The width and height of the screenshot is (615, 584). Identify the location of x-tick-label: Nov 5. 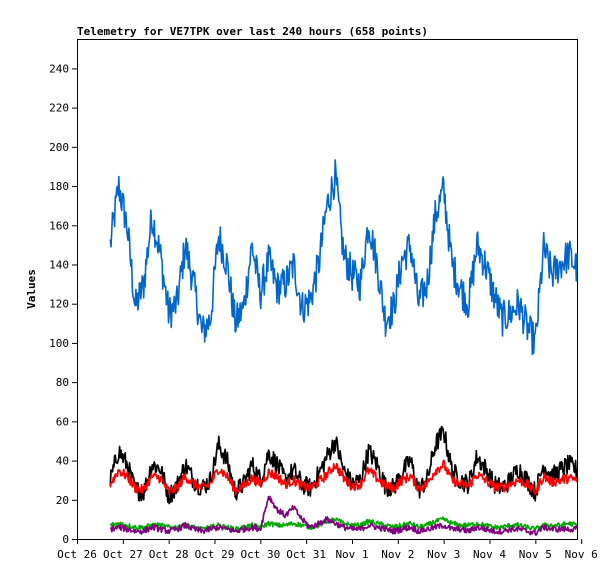
(535, 554).